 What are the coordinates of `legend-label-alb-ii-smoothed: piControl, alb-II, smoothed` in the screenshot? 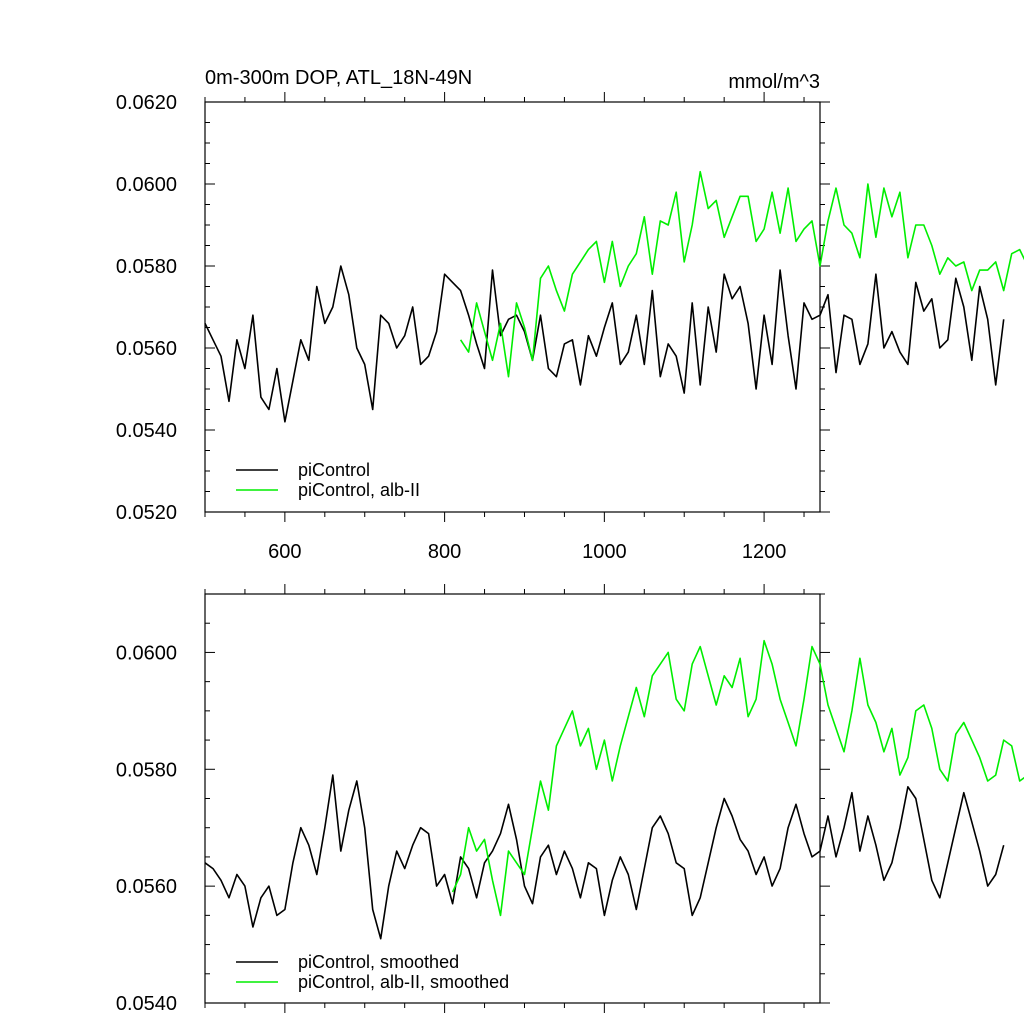 It's located at (403, 982).